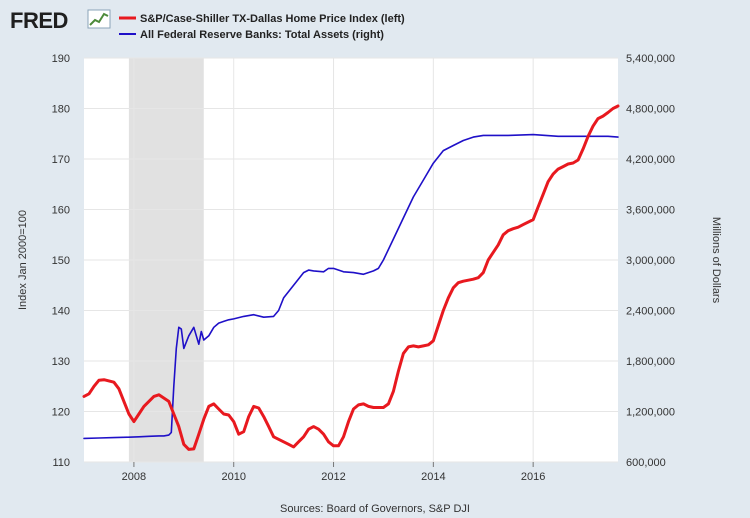 Image resolution: width=750 pixels, height=518 pixels. I want to click on right-tick-label: 3,600,000, so click(650, 211).